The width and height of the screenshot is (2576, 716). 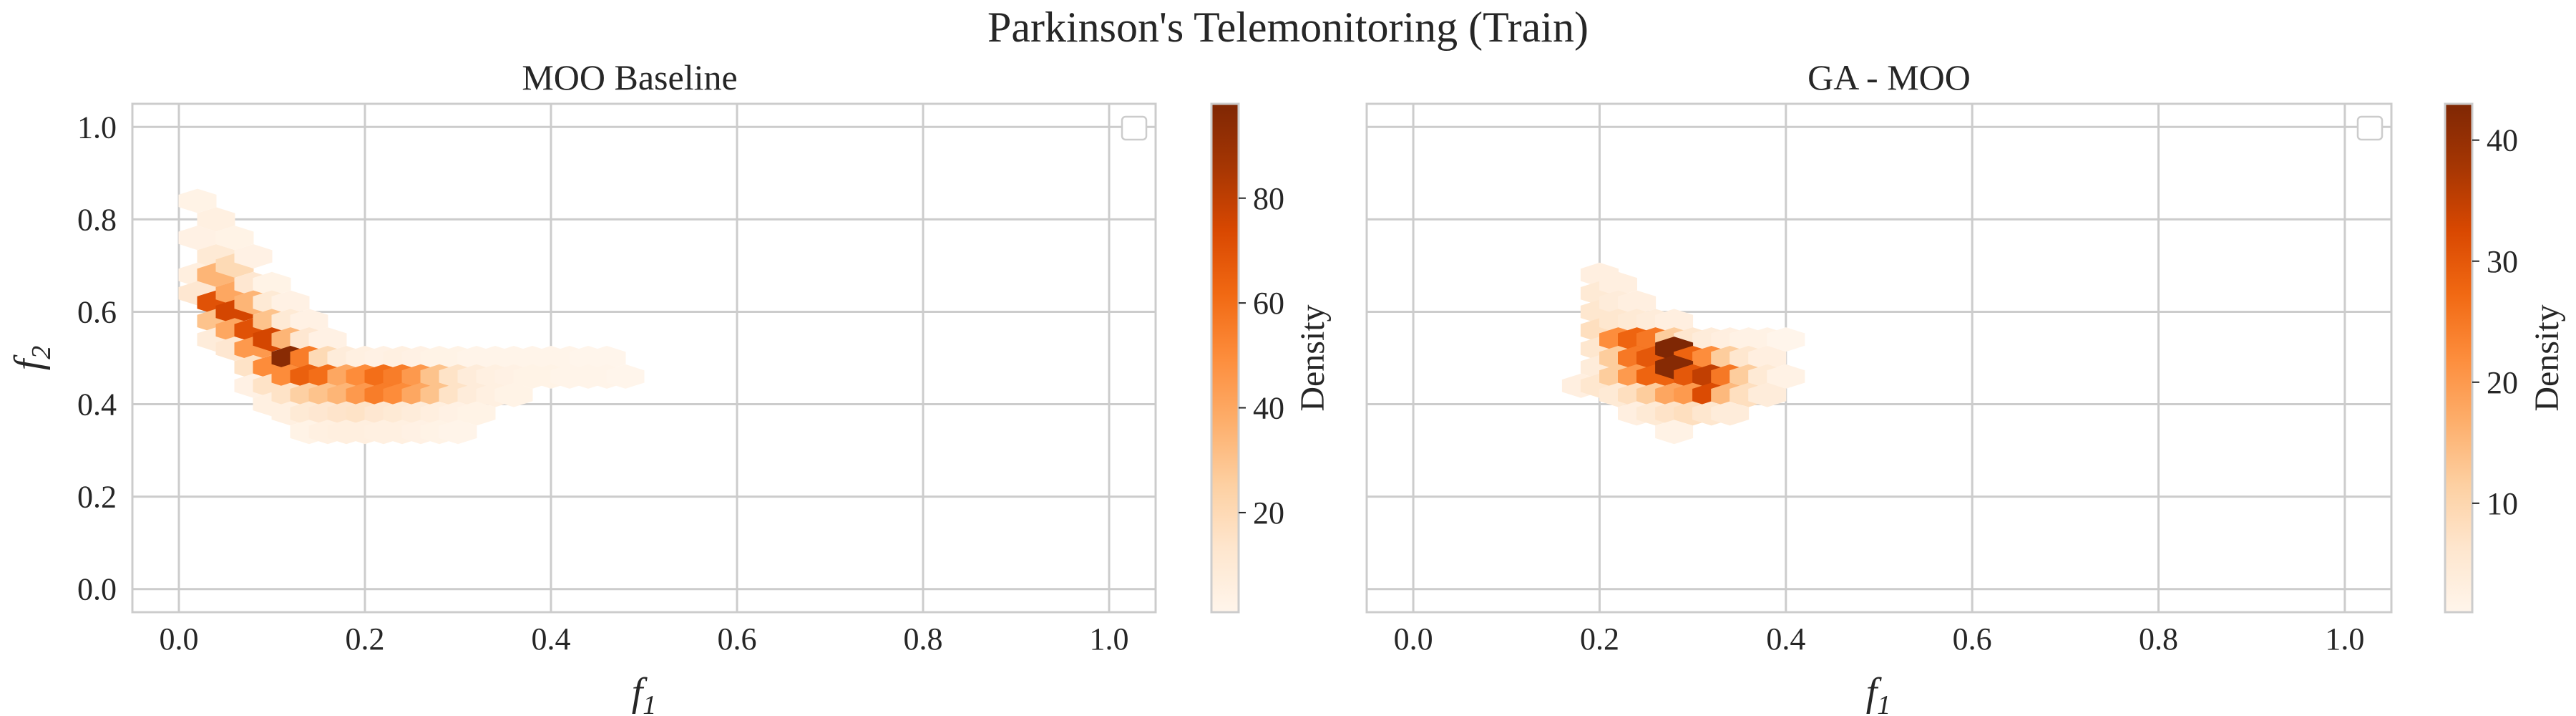 What do you see at coordinates (2502, 261) in the screenshot?
I see `colorbar-tick-label: 30` at bounding box center [2502, 261].